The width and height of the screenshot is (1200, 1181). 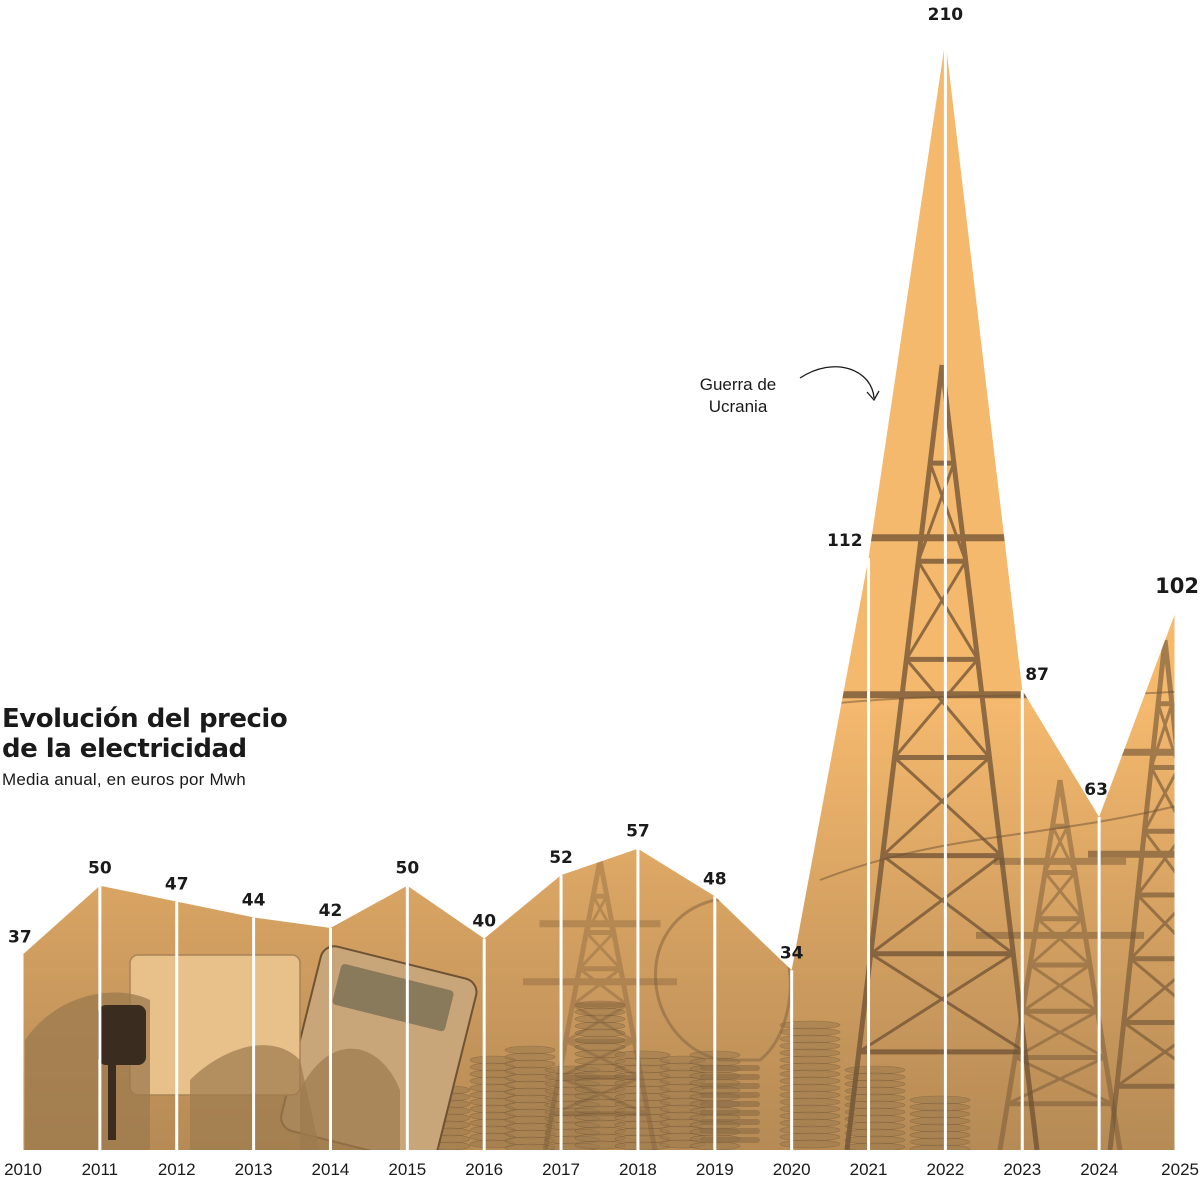 I want to click on value-label-2016: 40, so click(x=484, y=922).